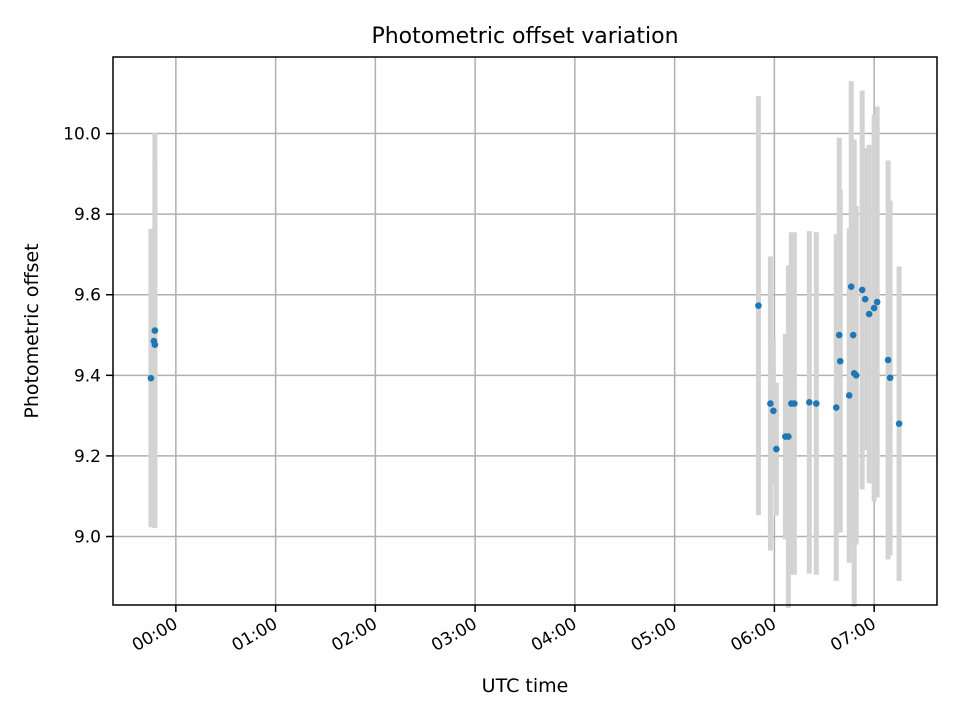 The height and width of the screenshot is (720, 960). I want to click on y-tick-label: 9.4, so click(87, 376).